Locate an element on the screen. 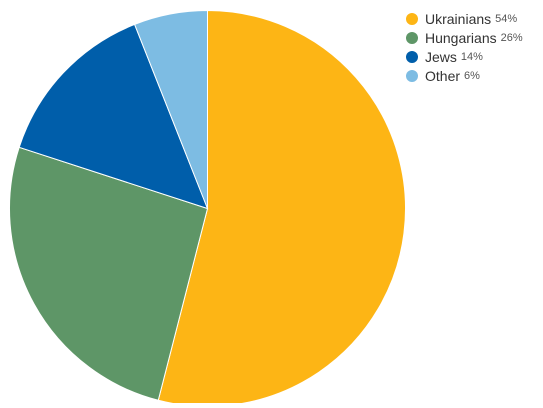  legend-item-ukrainians: Ukrainians 54% is located at coordinates (464, 18).